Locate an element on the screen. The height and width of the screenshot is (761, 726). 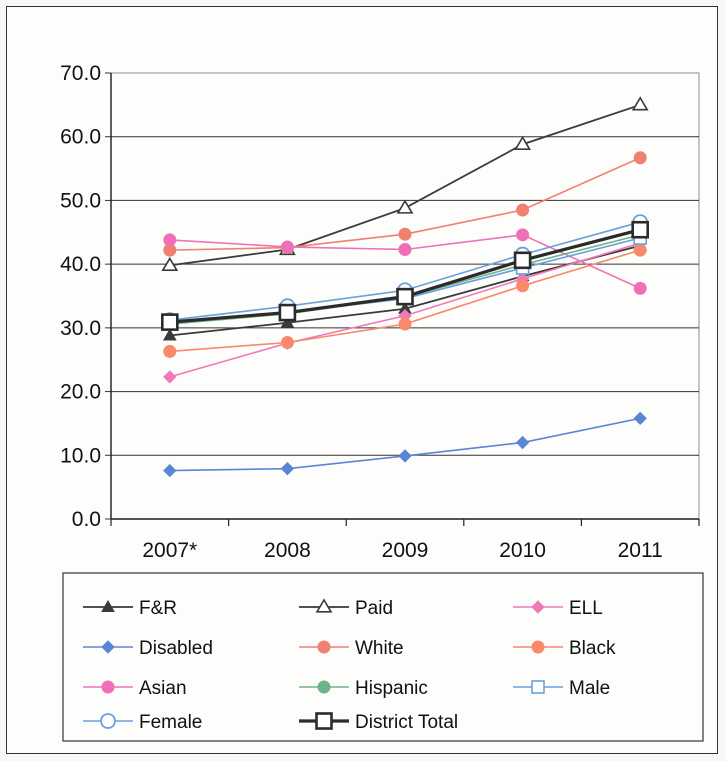
legend-label: District Total is located at coordinates (406, 722).